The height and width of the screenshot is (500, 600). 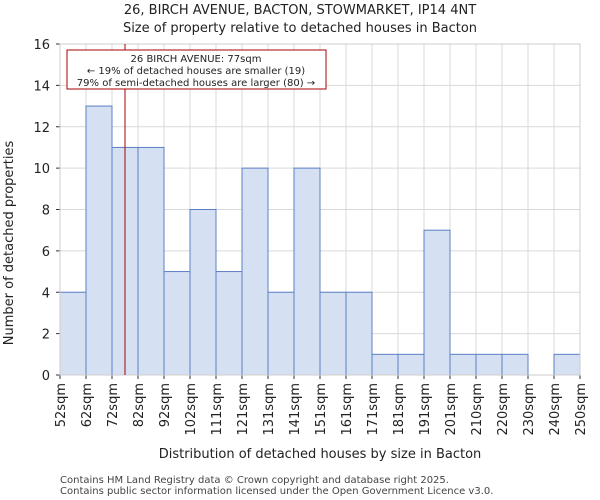 I want to click on y-tick-label: 10, so click(x=41, y=169).